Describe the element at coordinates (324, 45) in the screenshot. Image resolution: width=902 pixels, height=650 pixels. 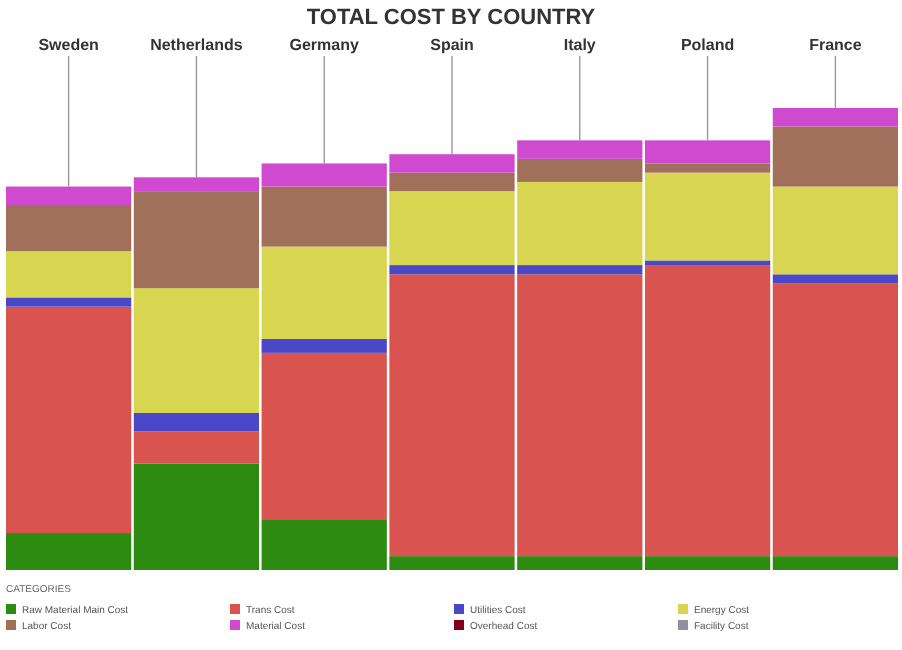
I see `x-tick-label: Germany` at that location.